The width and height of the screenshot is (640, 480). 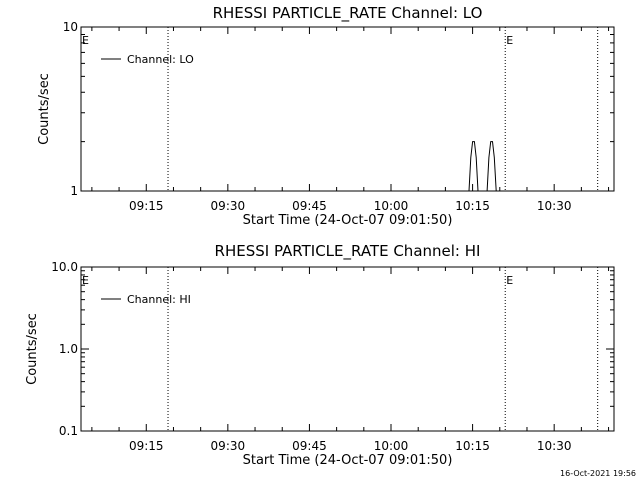 I want to click on chart-title: RHESSI PARTICLE_RATE Channel: LO, so click(x=348, y=13).